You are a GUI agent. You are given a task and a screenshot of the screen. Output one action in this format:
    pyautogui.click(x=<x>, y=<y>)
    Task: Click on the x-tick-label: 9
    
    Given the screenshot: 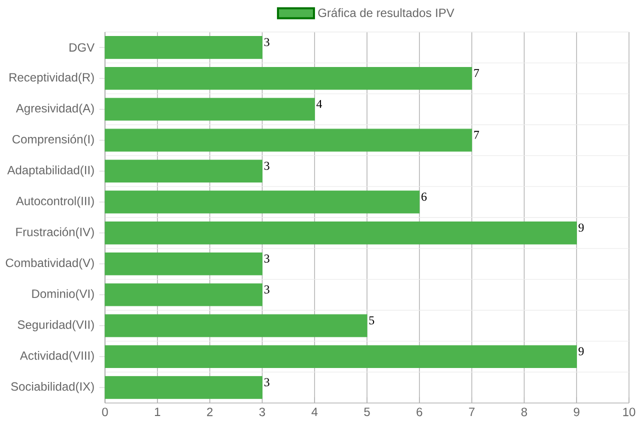 What is the action you would take?
    pyautogui.click(x=577, y=412)
    